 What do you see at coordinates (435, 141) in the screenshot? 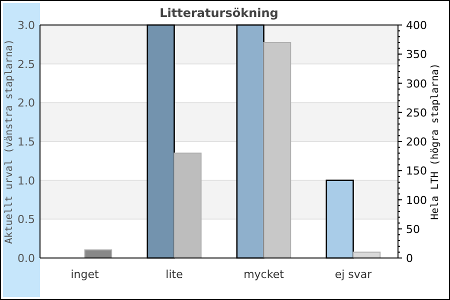
I see `y2-axis-title: Hela LTH (högra staplarna)` at bounding box center [435, 141].